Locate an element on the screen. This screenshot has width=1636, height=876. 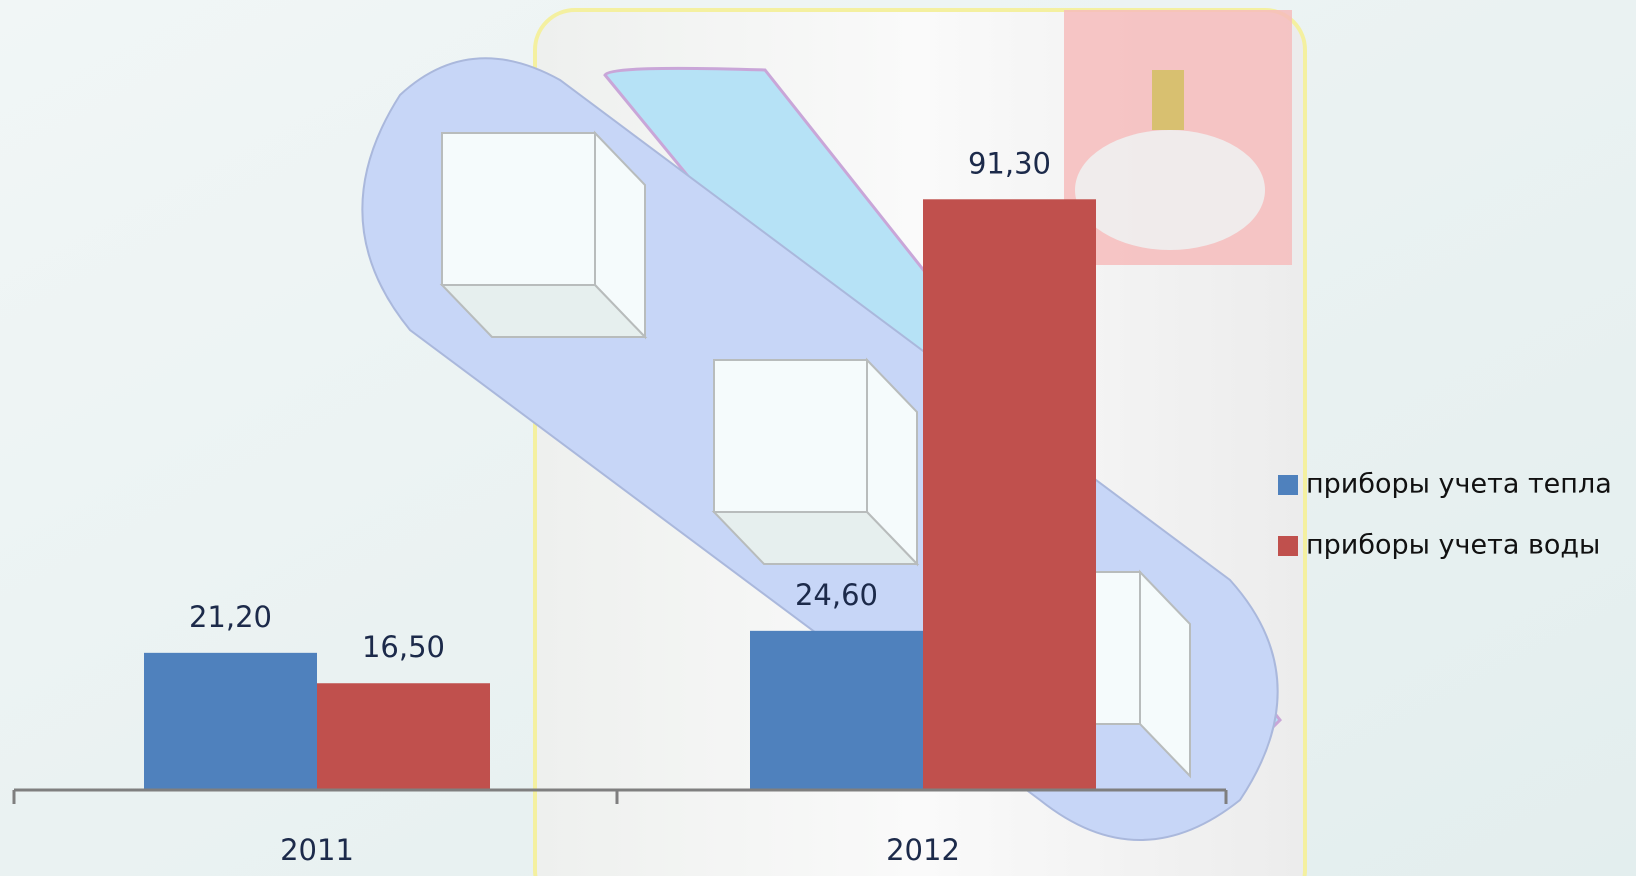
value-label: 16,50 is located at coordinates (403, 647).